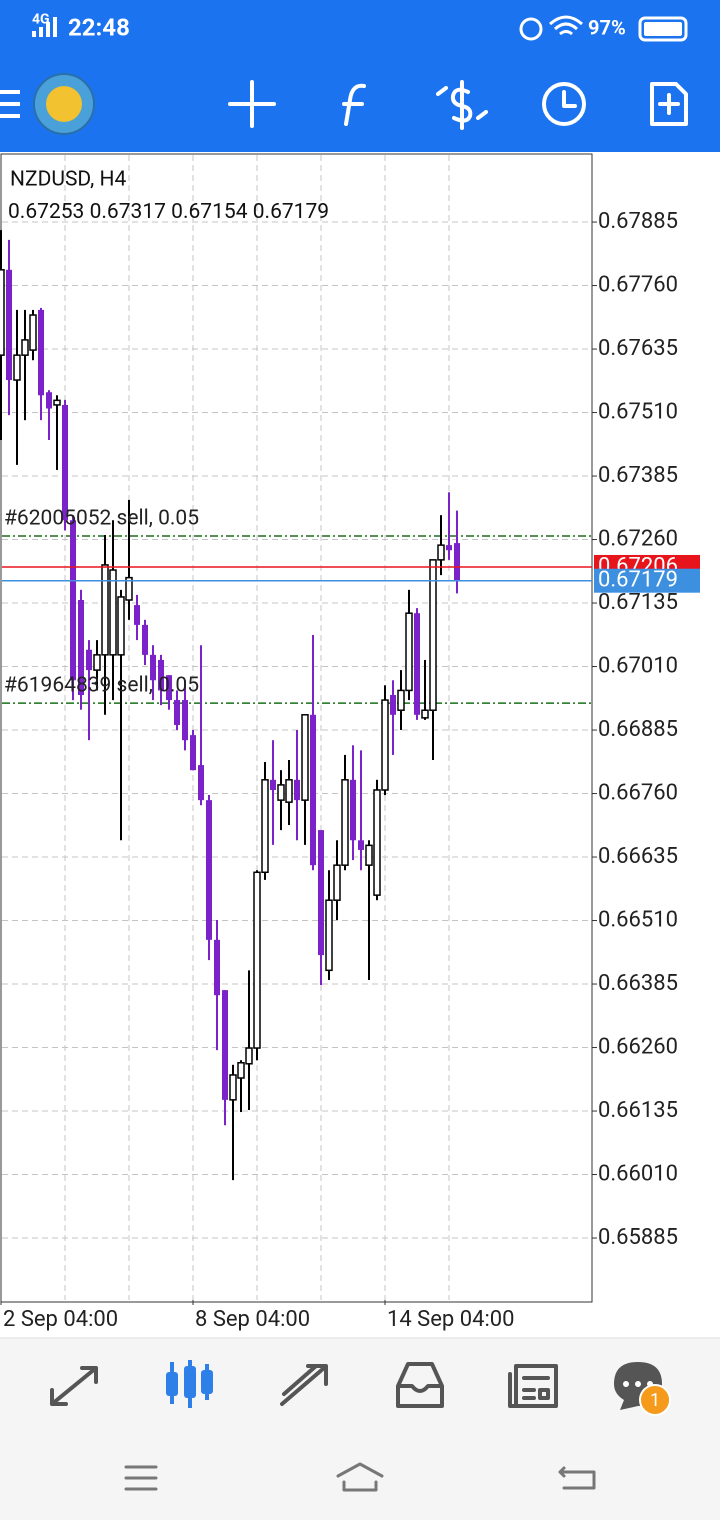 The height and width of the screenshot is (1520, 720). What do you see at coordinates (531, 29) in the screenshot?
I see `alarm-icon` at bounding box center [531, 29].